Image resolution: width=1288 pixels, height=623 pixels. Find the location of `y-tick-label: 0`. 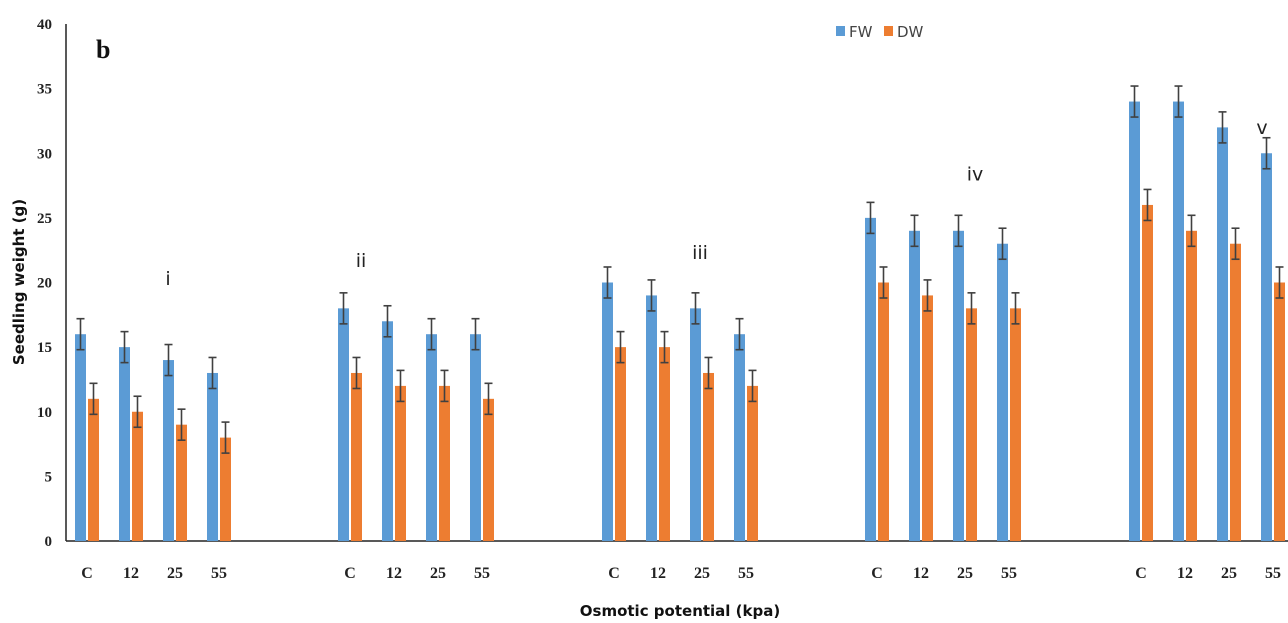

y-tick-label: 0 is located at coordinates (49, 542).